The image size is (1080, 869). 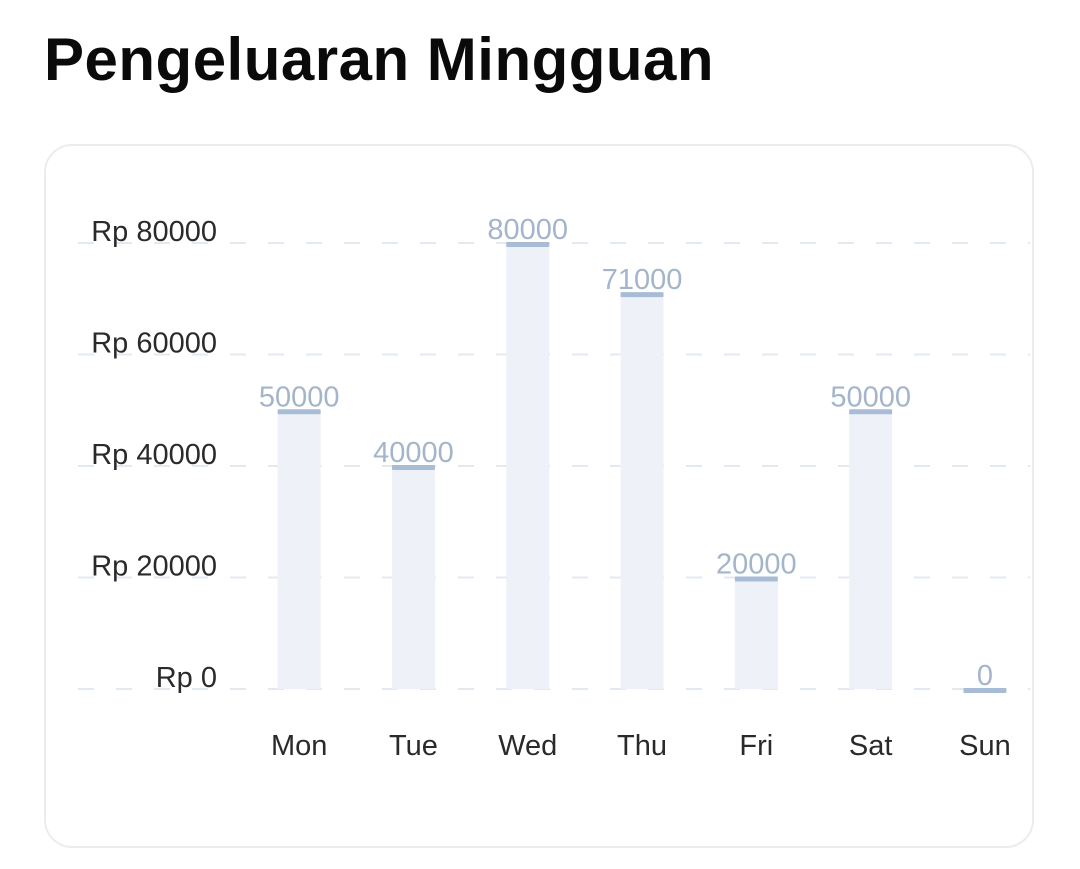 I want to click on bar-value-label: 80000, so click(x=527, y=230).